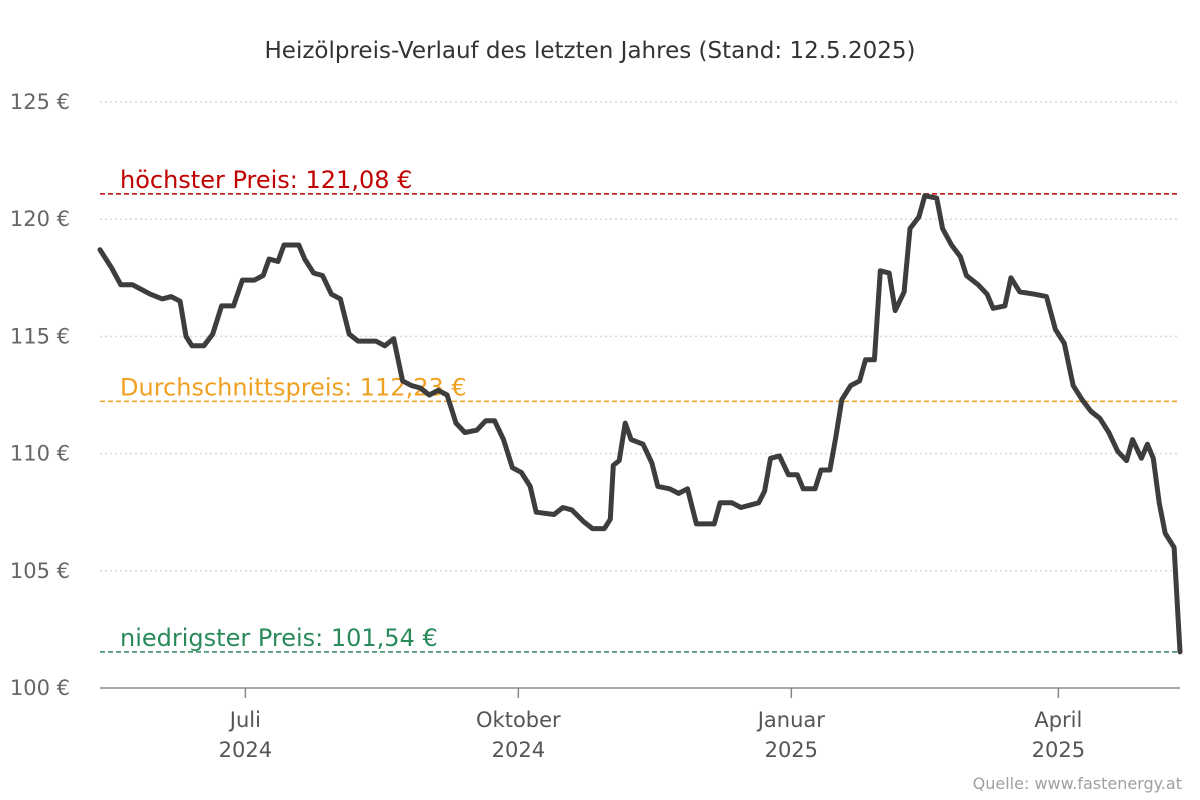 The width and height of the screenshot is (1200, 800). Describe the element at coordinates (40, 219) in the screenshot. I see `y-tick-label: 120 €` at that location.